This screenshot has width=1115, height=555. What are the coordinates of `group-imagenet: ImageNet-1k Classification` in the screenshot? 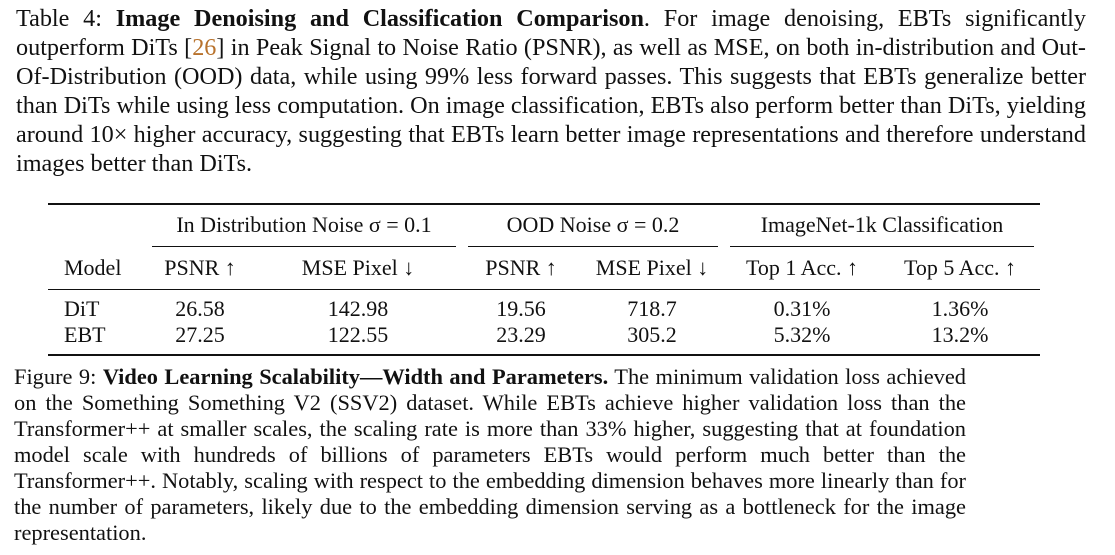 It's located at (882, 226).